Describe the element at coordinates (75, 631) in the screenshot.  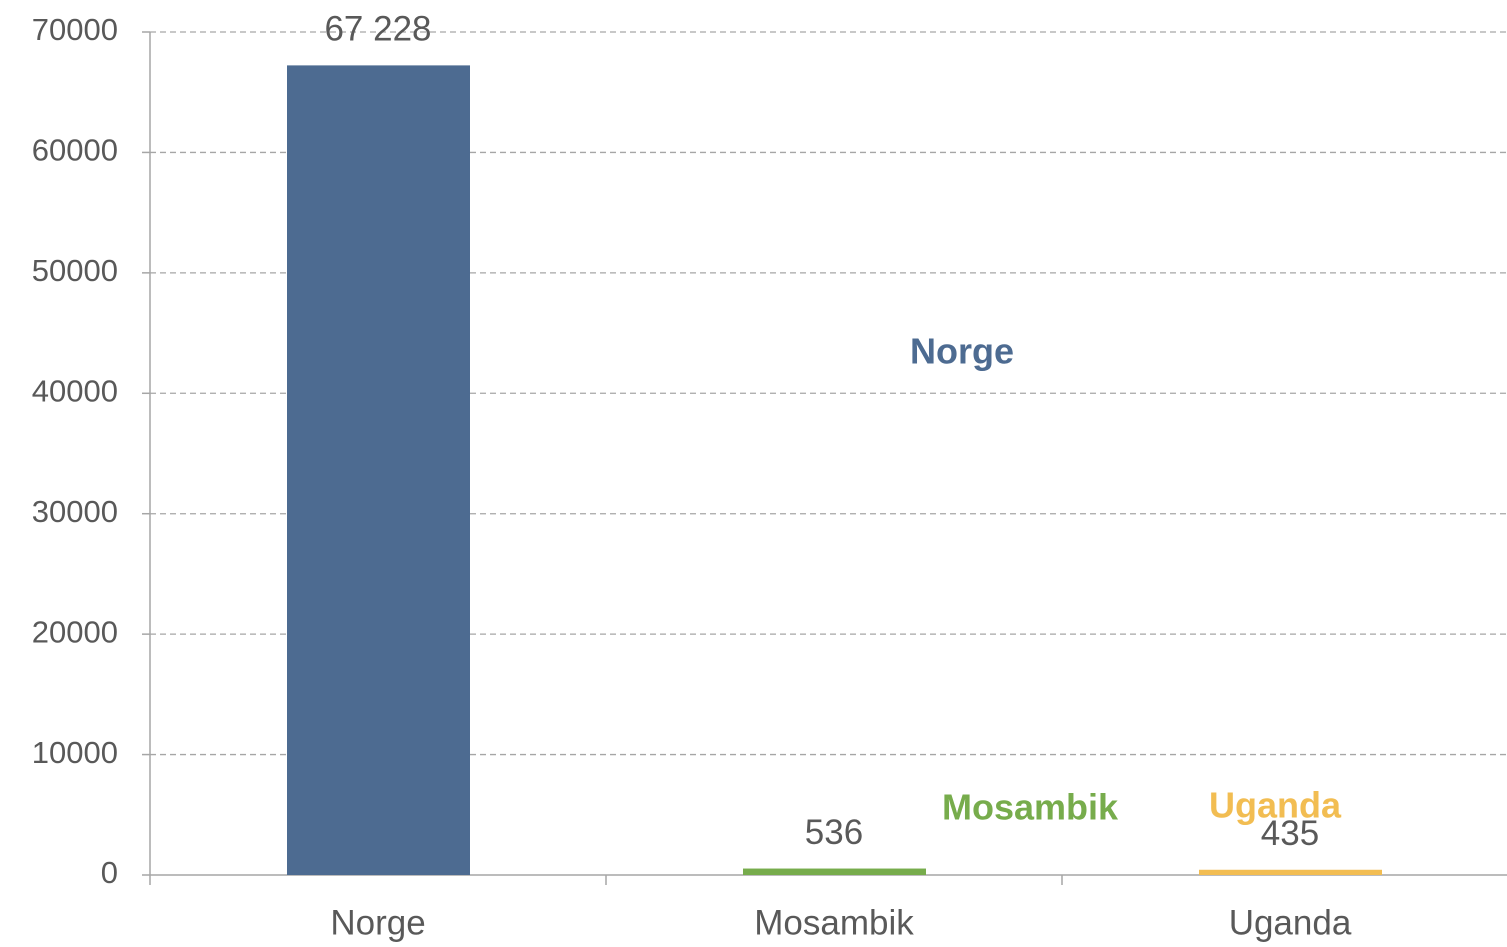
I see `y-tick-label: 20000` at that location.